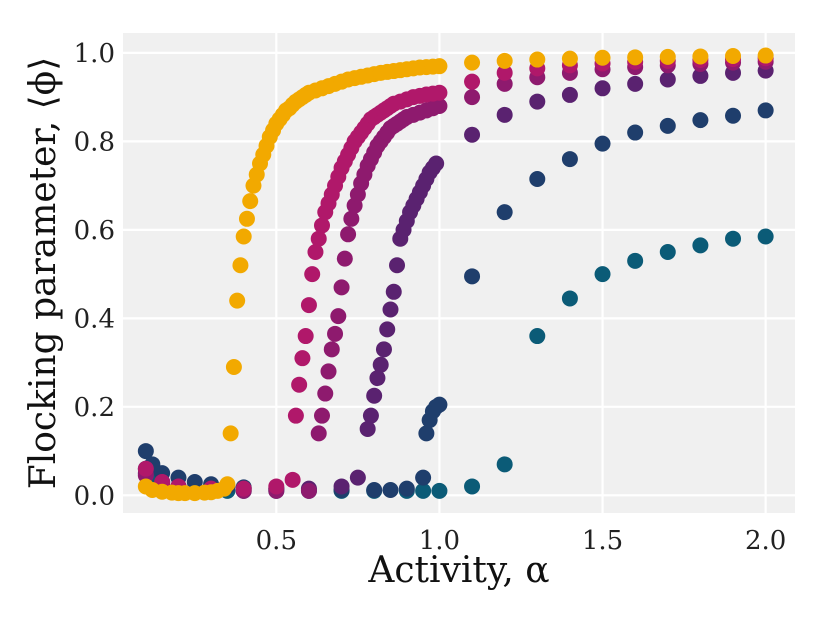 Image resolution: width=830 pixels, height=623 pixels. I want to click on y-tick-label: 0.8, so click(94, 142).